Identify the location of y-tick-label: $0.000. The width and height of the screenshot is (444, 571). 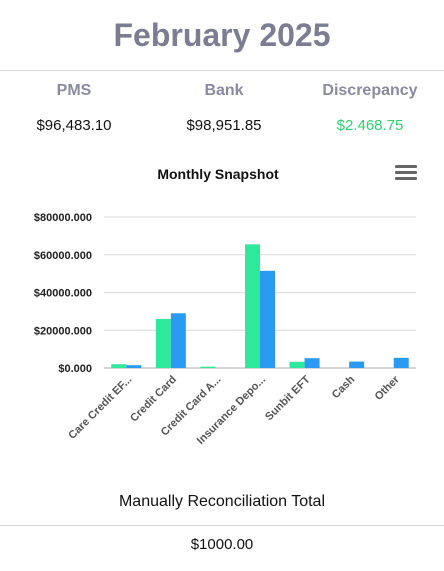
(75, 369).